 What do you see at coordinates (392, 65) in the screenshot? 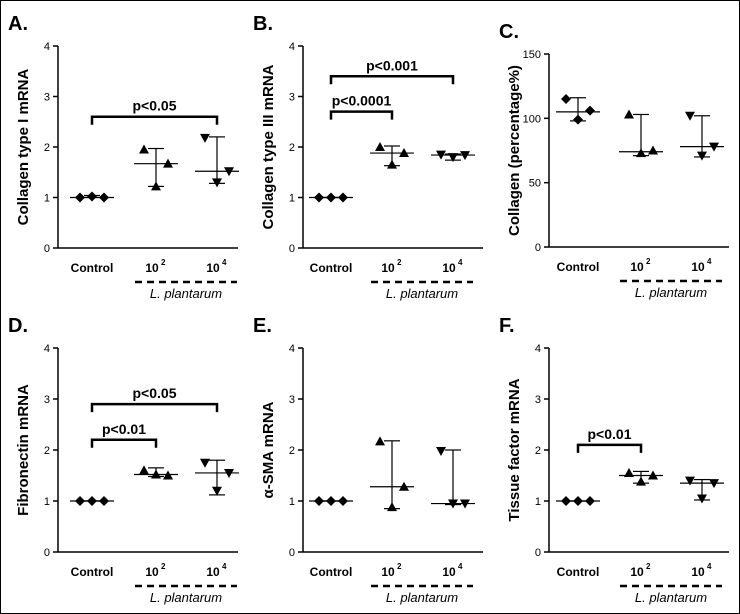
I see `p-value-label: p<0.001` at bounding box center [392, 65].